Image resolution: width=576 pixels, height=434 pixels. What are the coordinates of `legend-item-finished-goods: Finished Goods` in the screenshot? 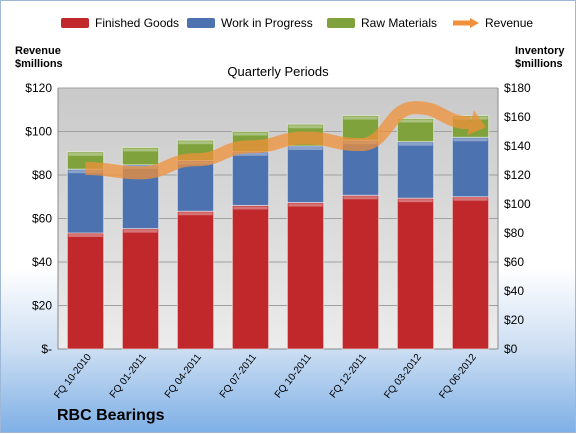 It's located at (120, 23).